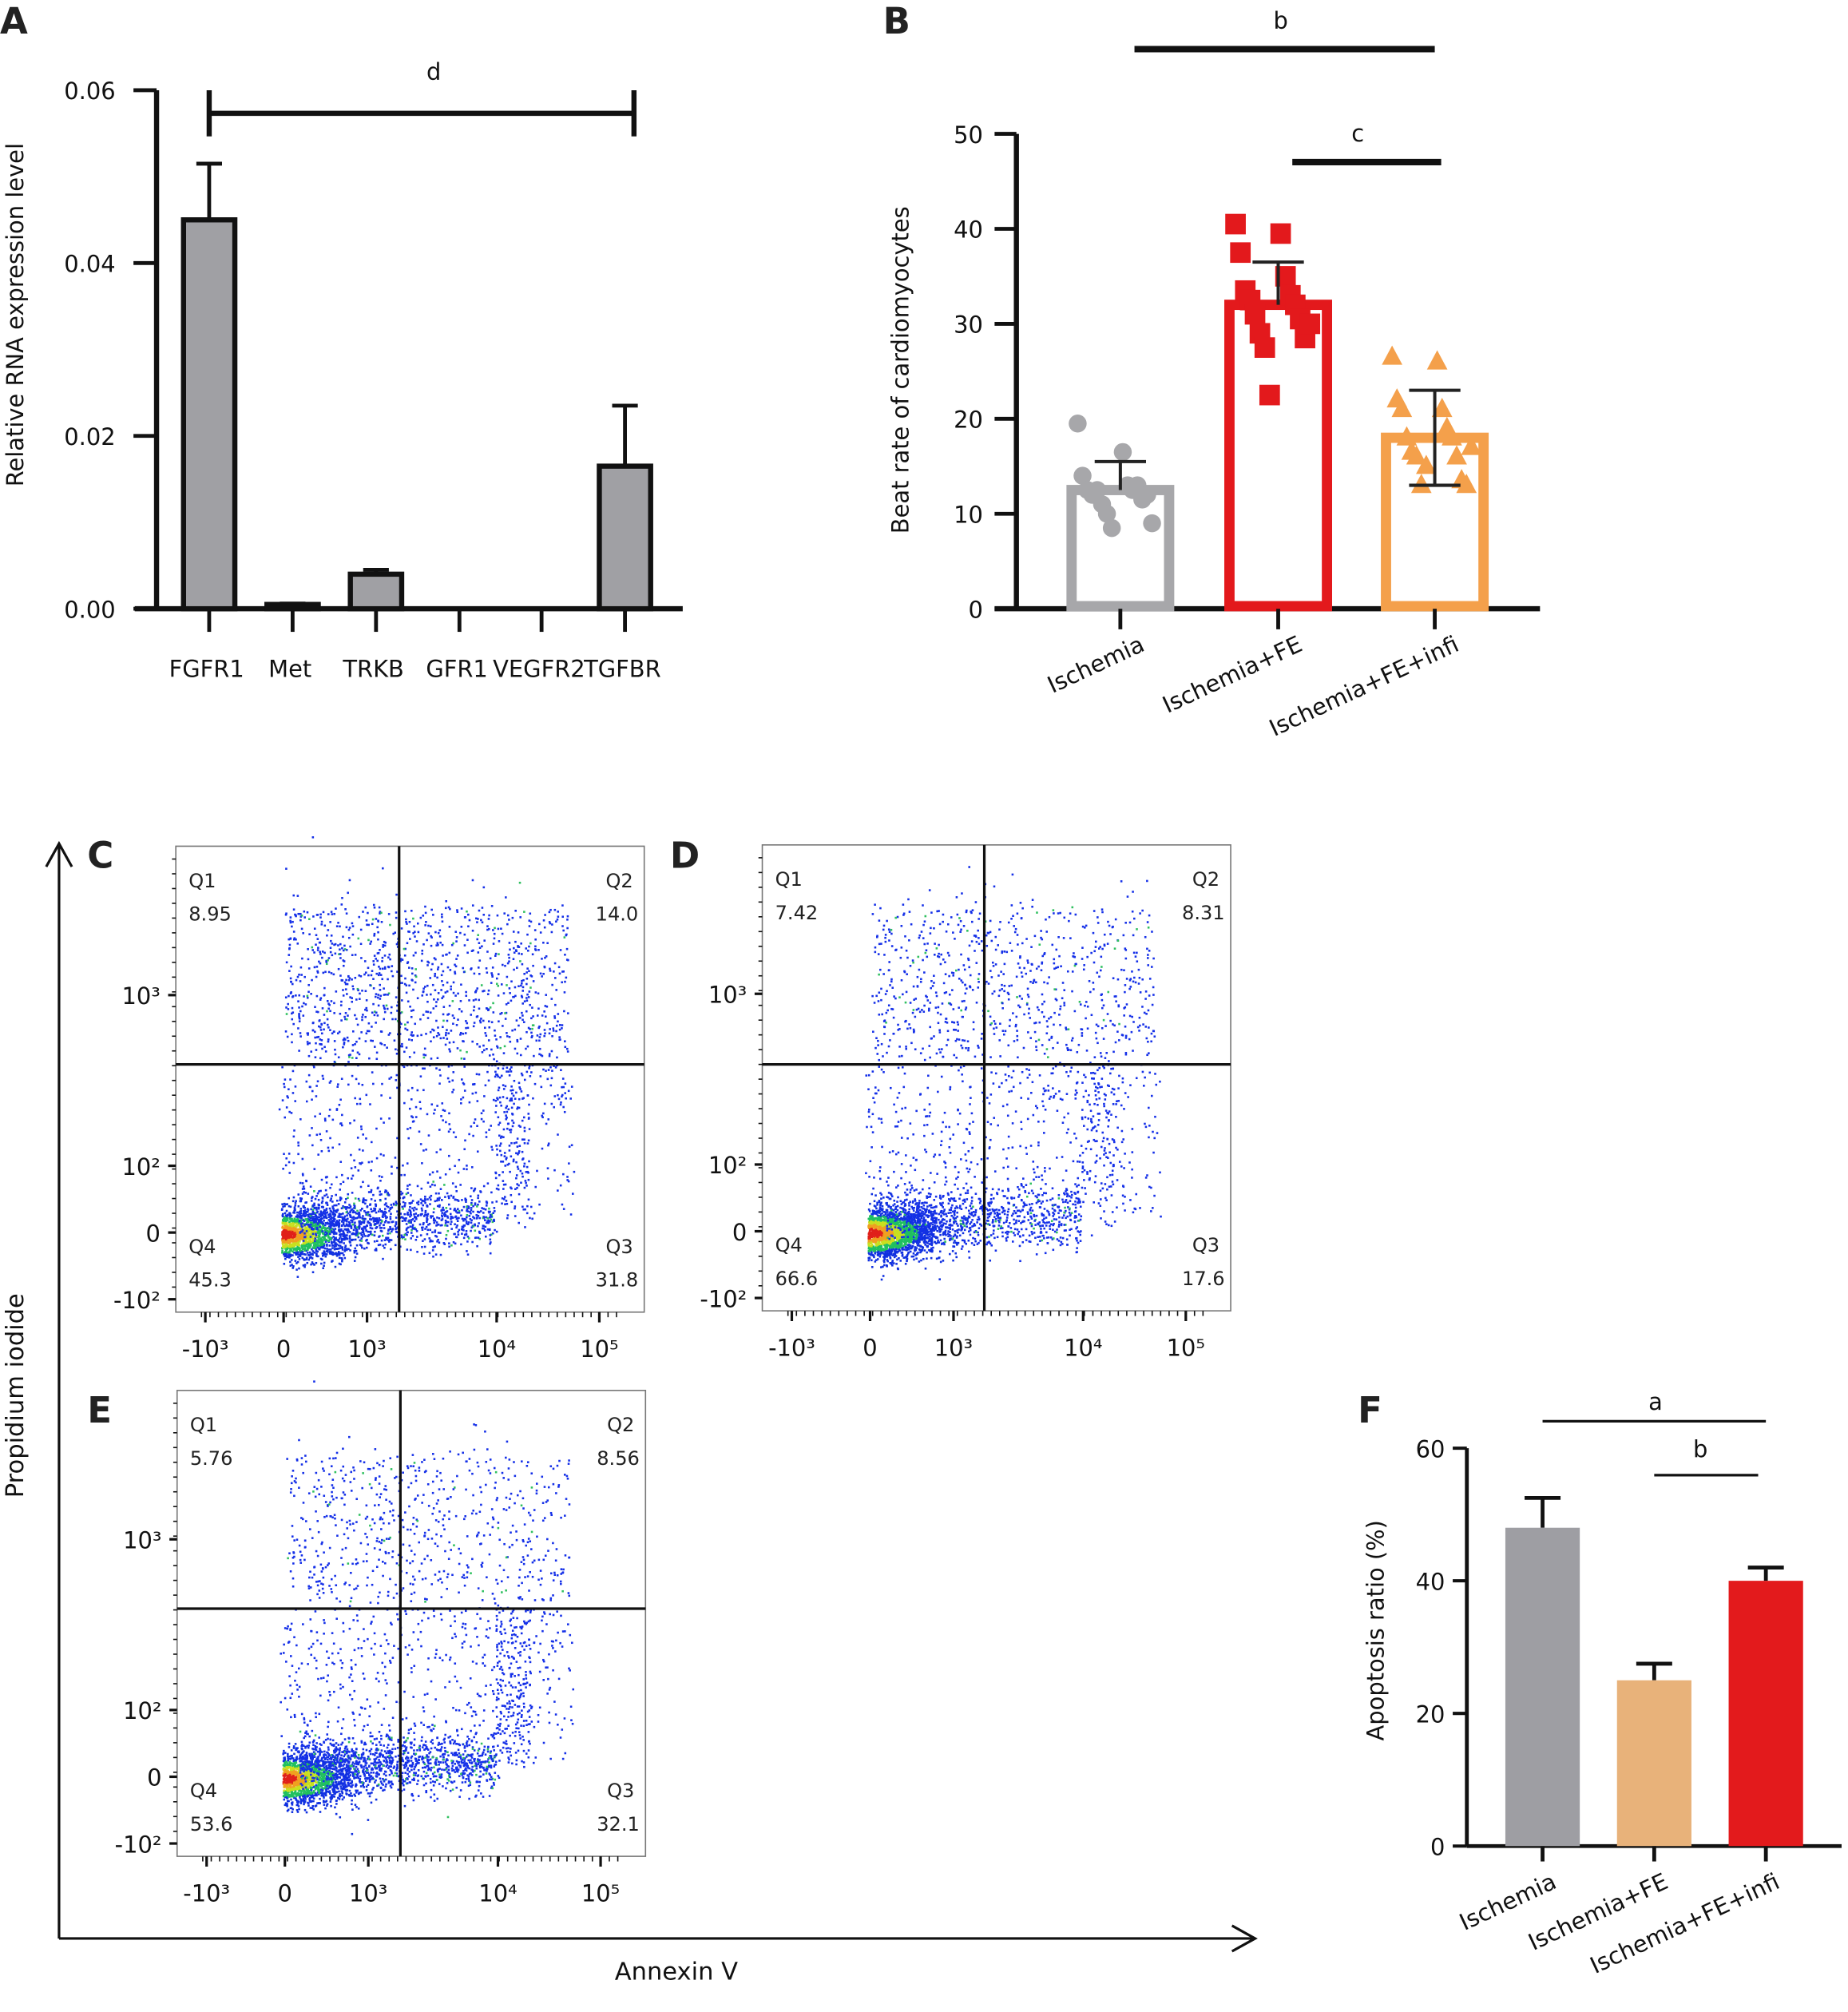 Image resolution: width=1848 pixels, height=2012 pixels. Describe the element at coordinates (137, 1300) in the screenshot. I see `y-tick-label: -10²` at that location.